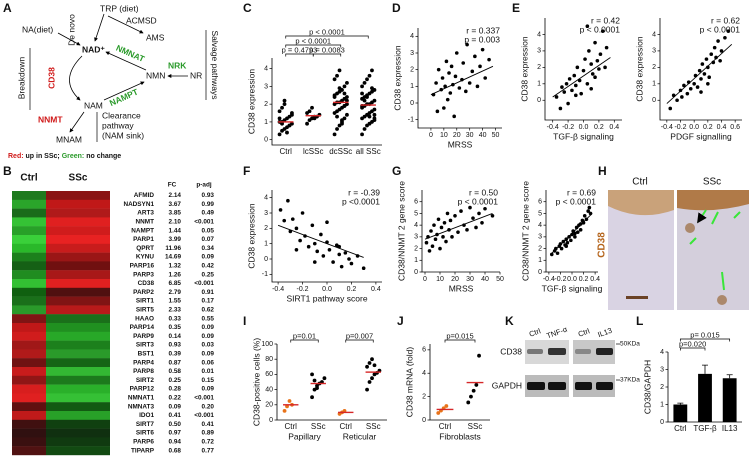 This screenshot has width=749, height=459. What do you see at coordinates (524, 68) in the screenshot?
I see `y-axis-label: CD38 expression` at bounding box center [524, 68].